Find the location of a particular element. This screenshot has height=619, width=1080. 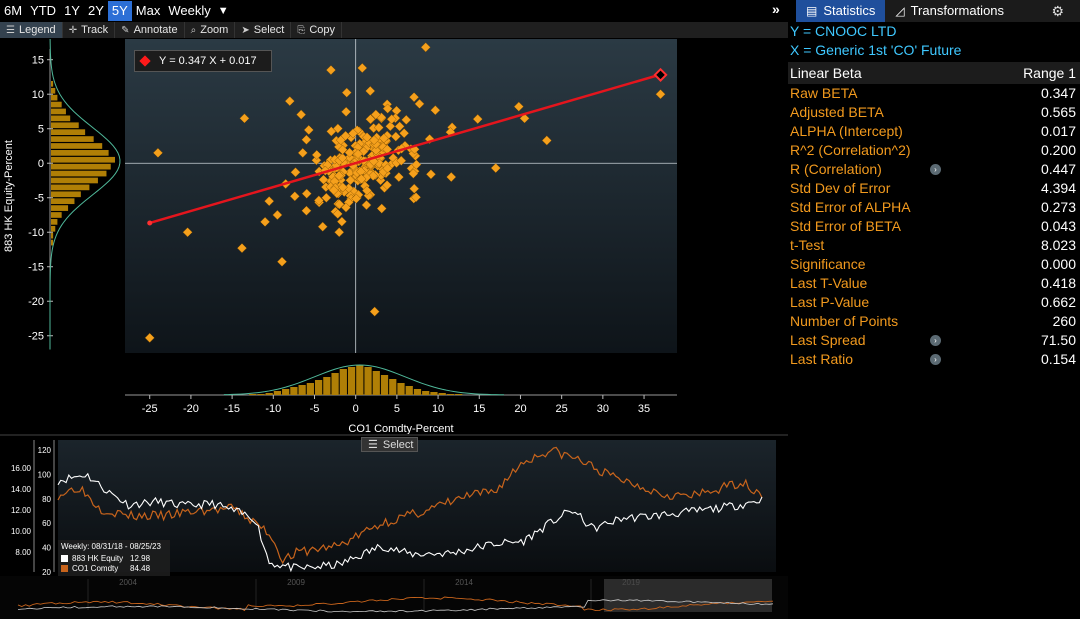

brent-series-line is located at coordinates (410, 505).